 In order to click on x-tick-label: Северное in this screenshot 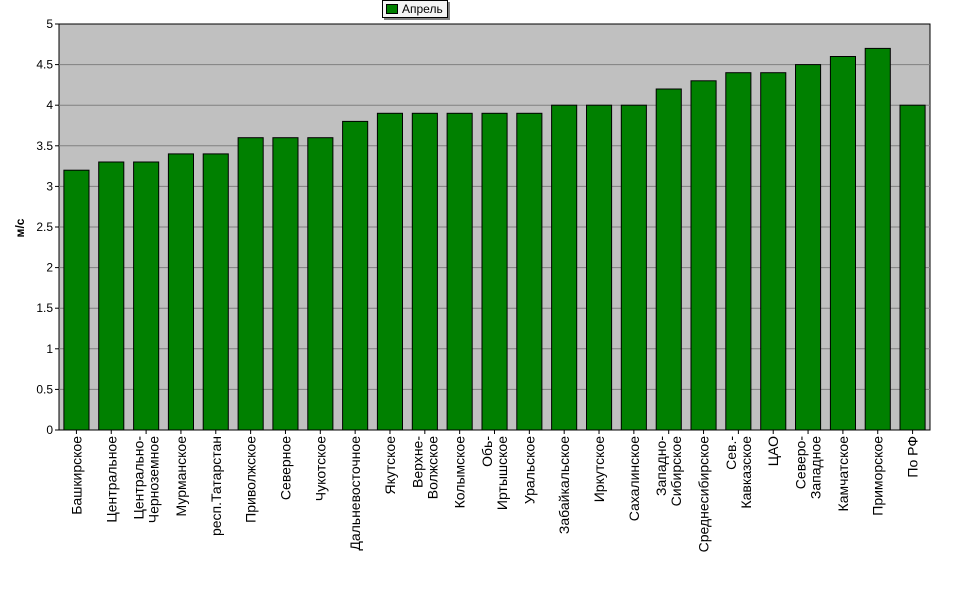, I will do `click(286, 468)`.